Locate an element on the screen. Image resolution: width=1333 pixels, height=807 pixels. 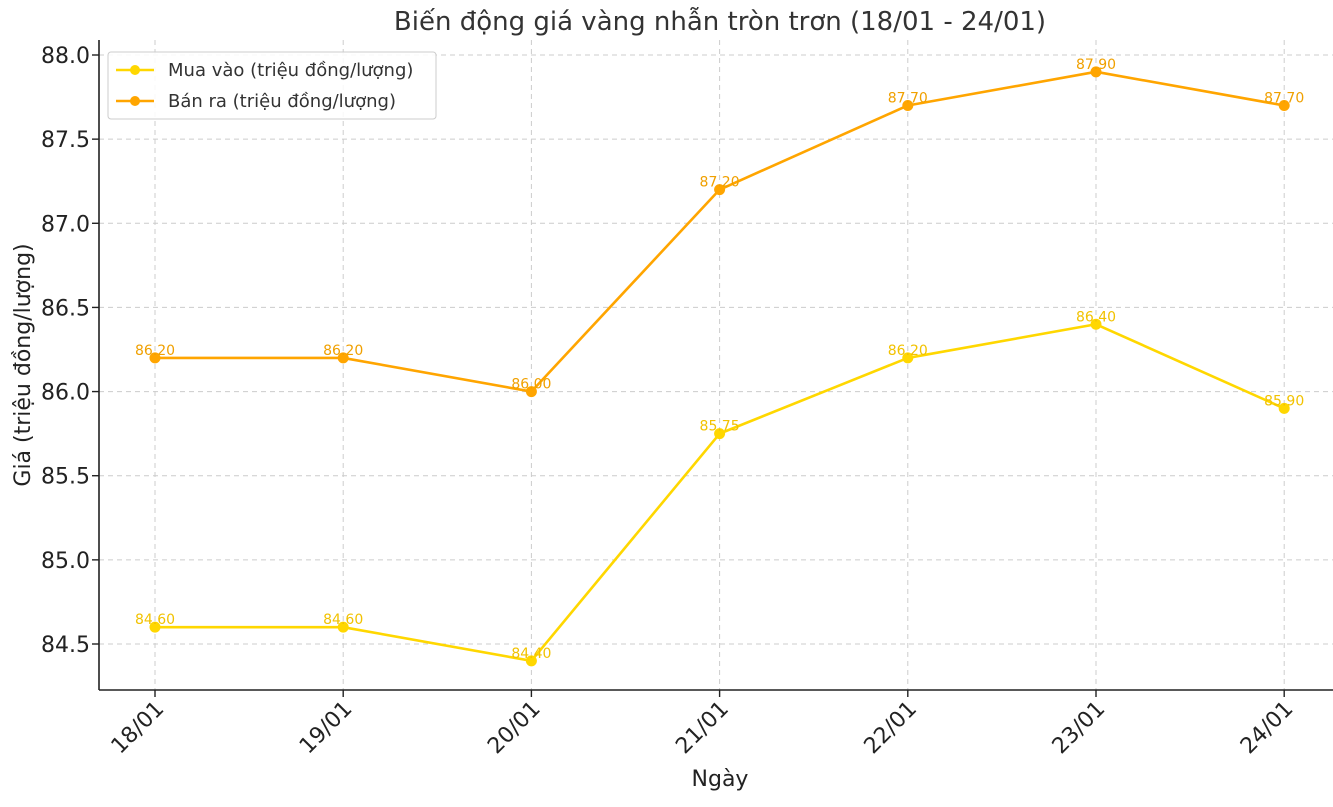
legend-marker-buy is located at coordinates (135, 70).